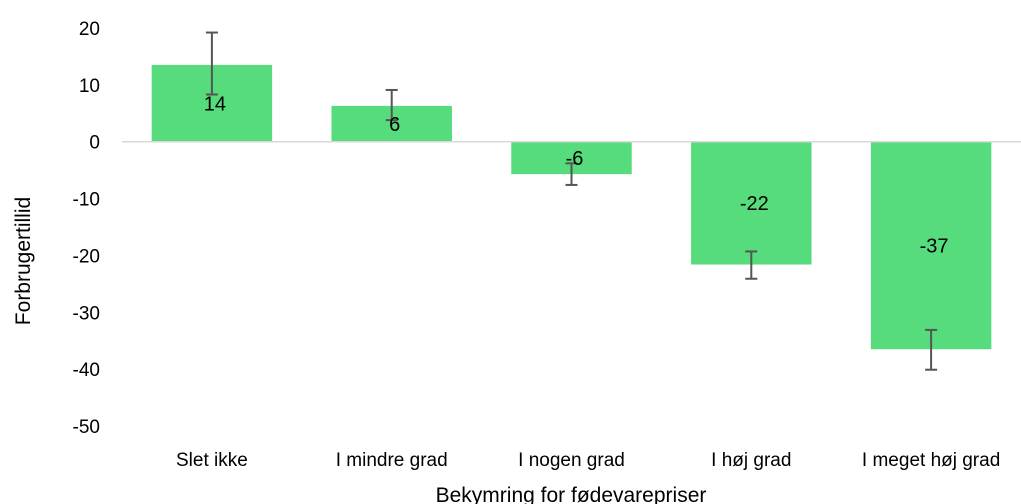 This screenshot has width=1021, height=504. I want to click on y-tick-label: -20, so click(86, 256).